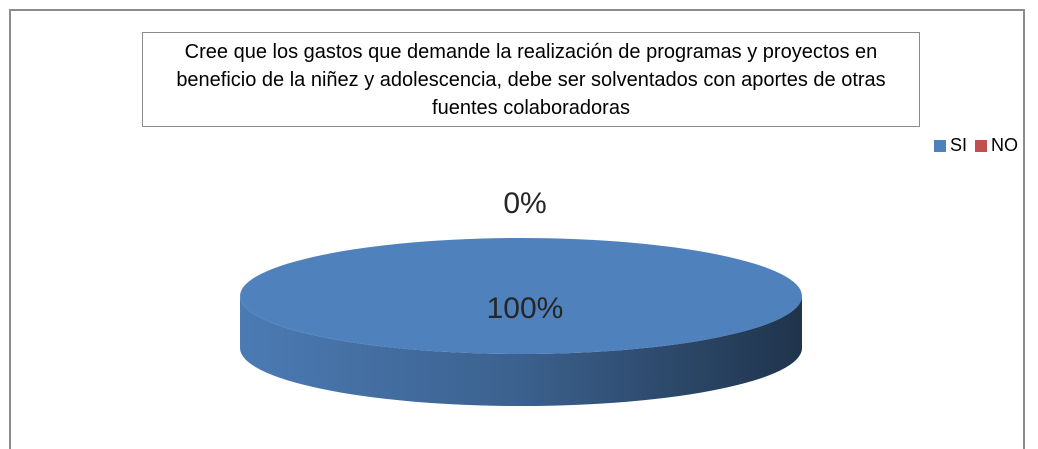 The width and height of the screenshot is (1038, 449). What do you see at coordinates (521, 351) in the screenshot?
I see `slice-side-shade` at bounding box center [521, 351].